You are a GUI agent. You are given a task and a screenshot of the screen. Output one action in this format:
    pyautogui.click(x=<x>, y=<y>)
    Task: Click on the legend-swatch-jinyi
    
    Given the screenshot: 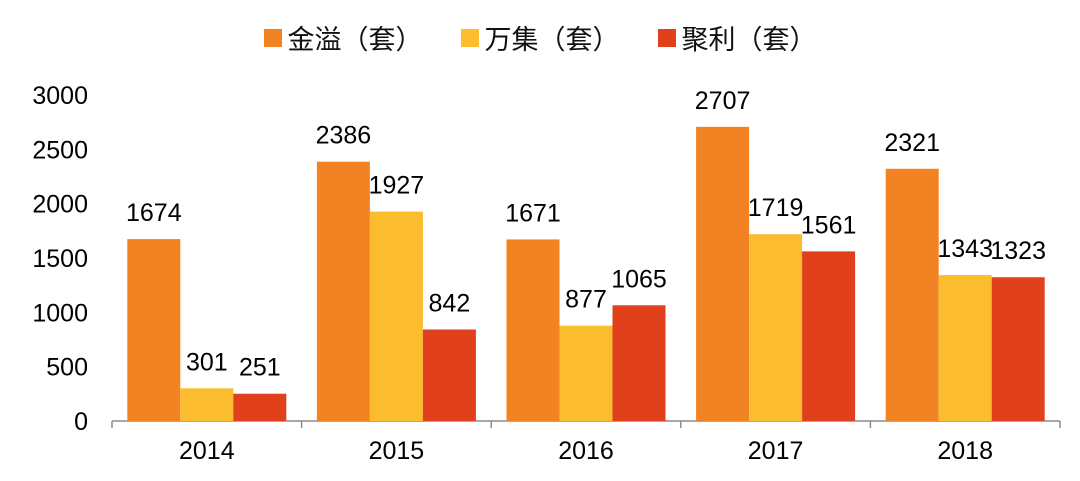 What is the action you would take?
    pyautogui.click(x=272, y=37)
    